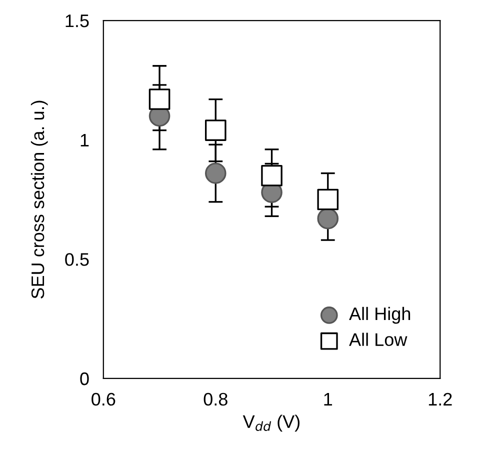  What do you see at coordinates (440, 399) in the screenshot?
I see `x-tick-label: 1.2` at bounding box center [440, 399].